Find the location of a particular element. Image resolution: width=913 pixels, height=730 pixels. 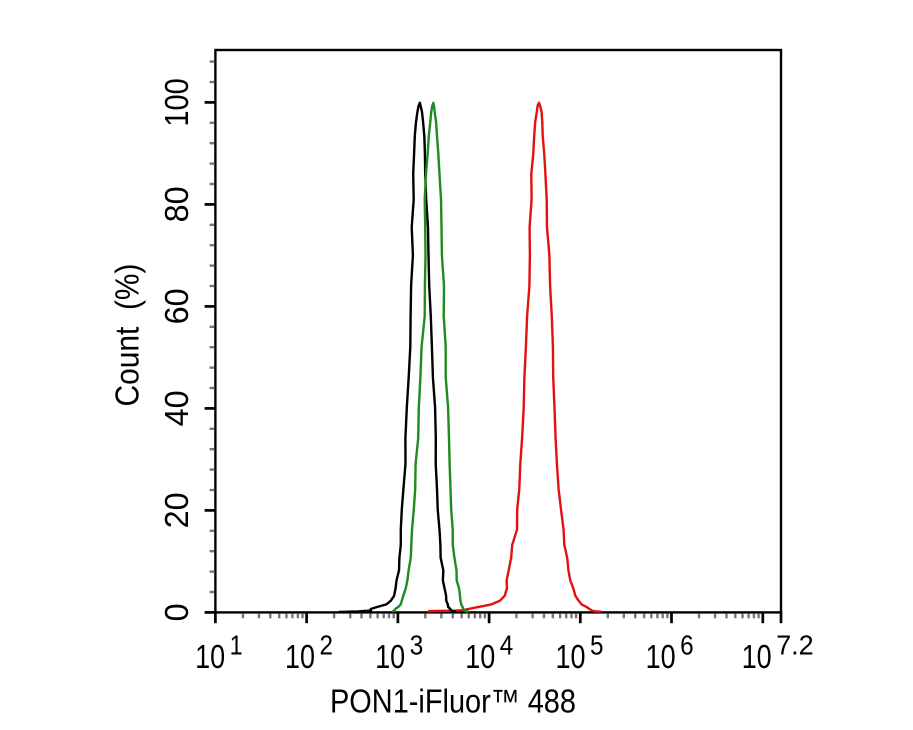

svg-text: 0 is located at coordinates (176, 612).